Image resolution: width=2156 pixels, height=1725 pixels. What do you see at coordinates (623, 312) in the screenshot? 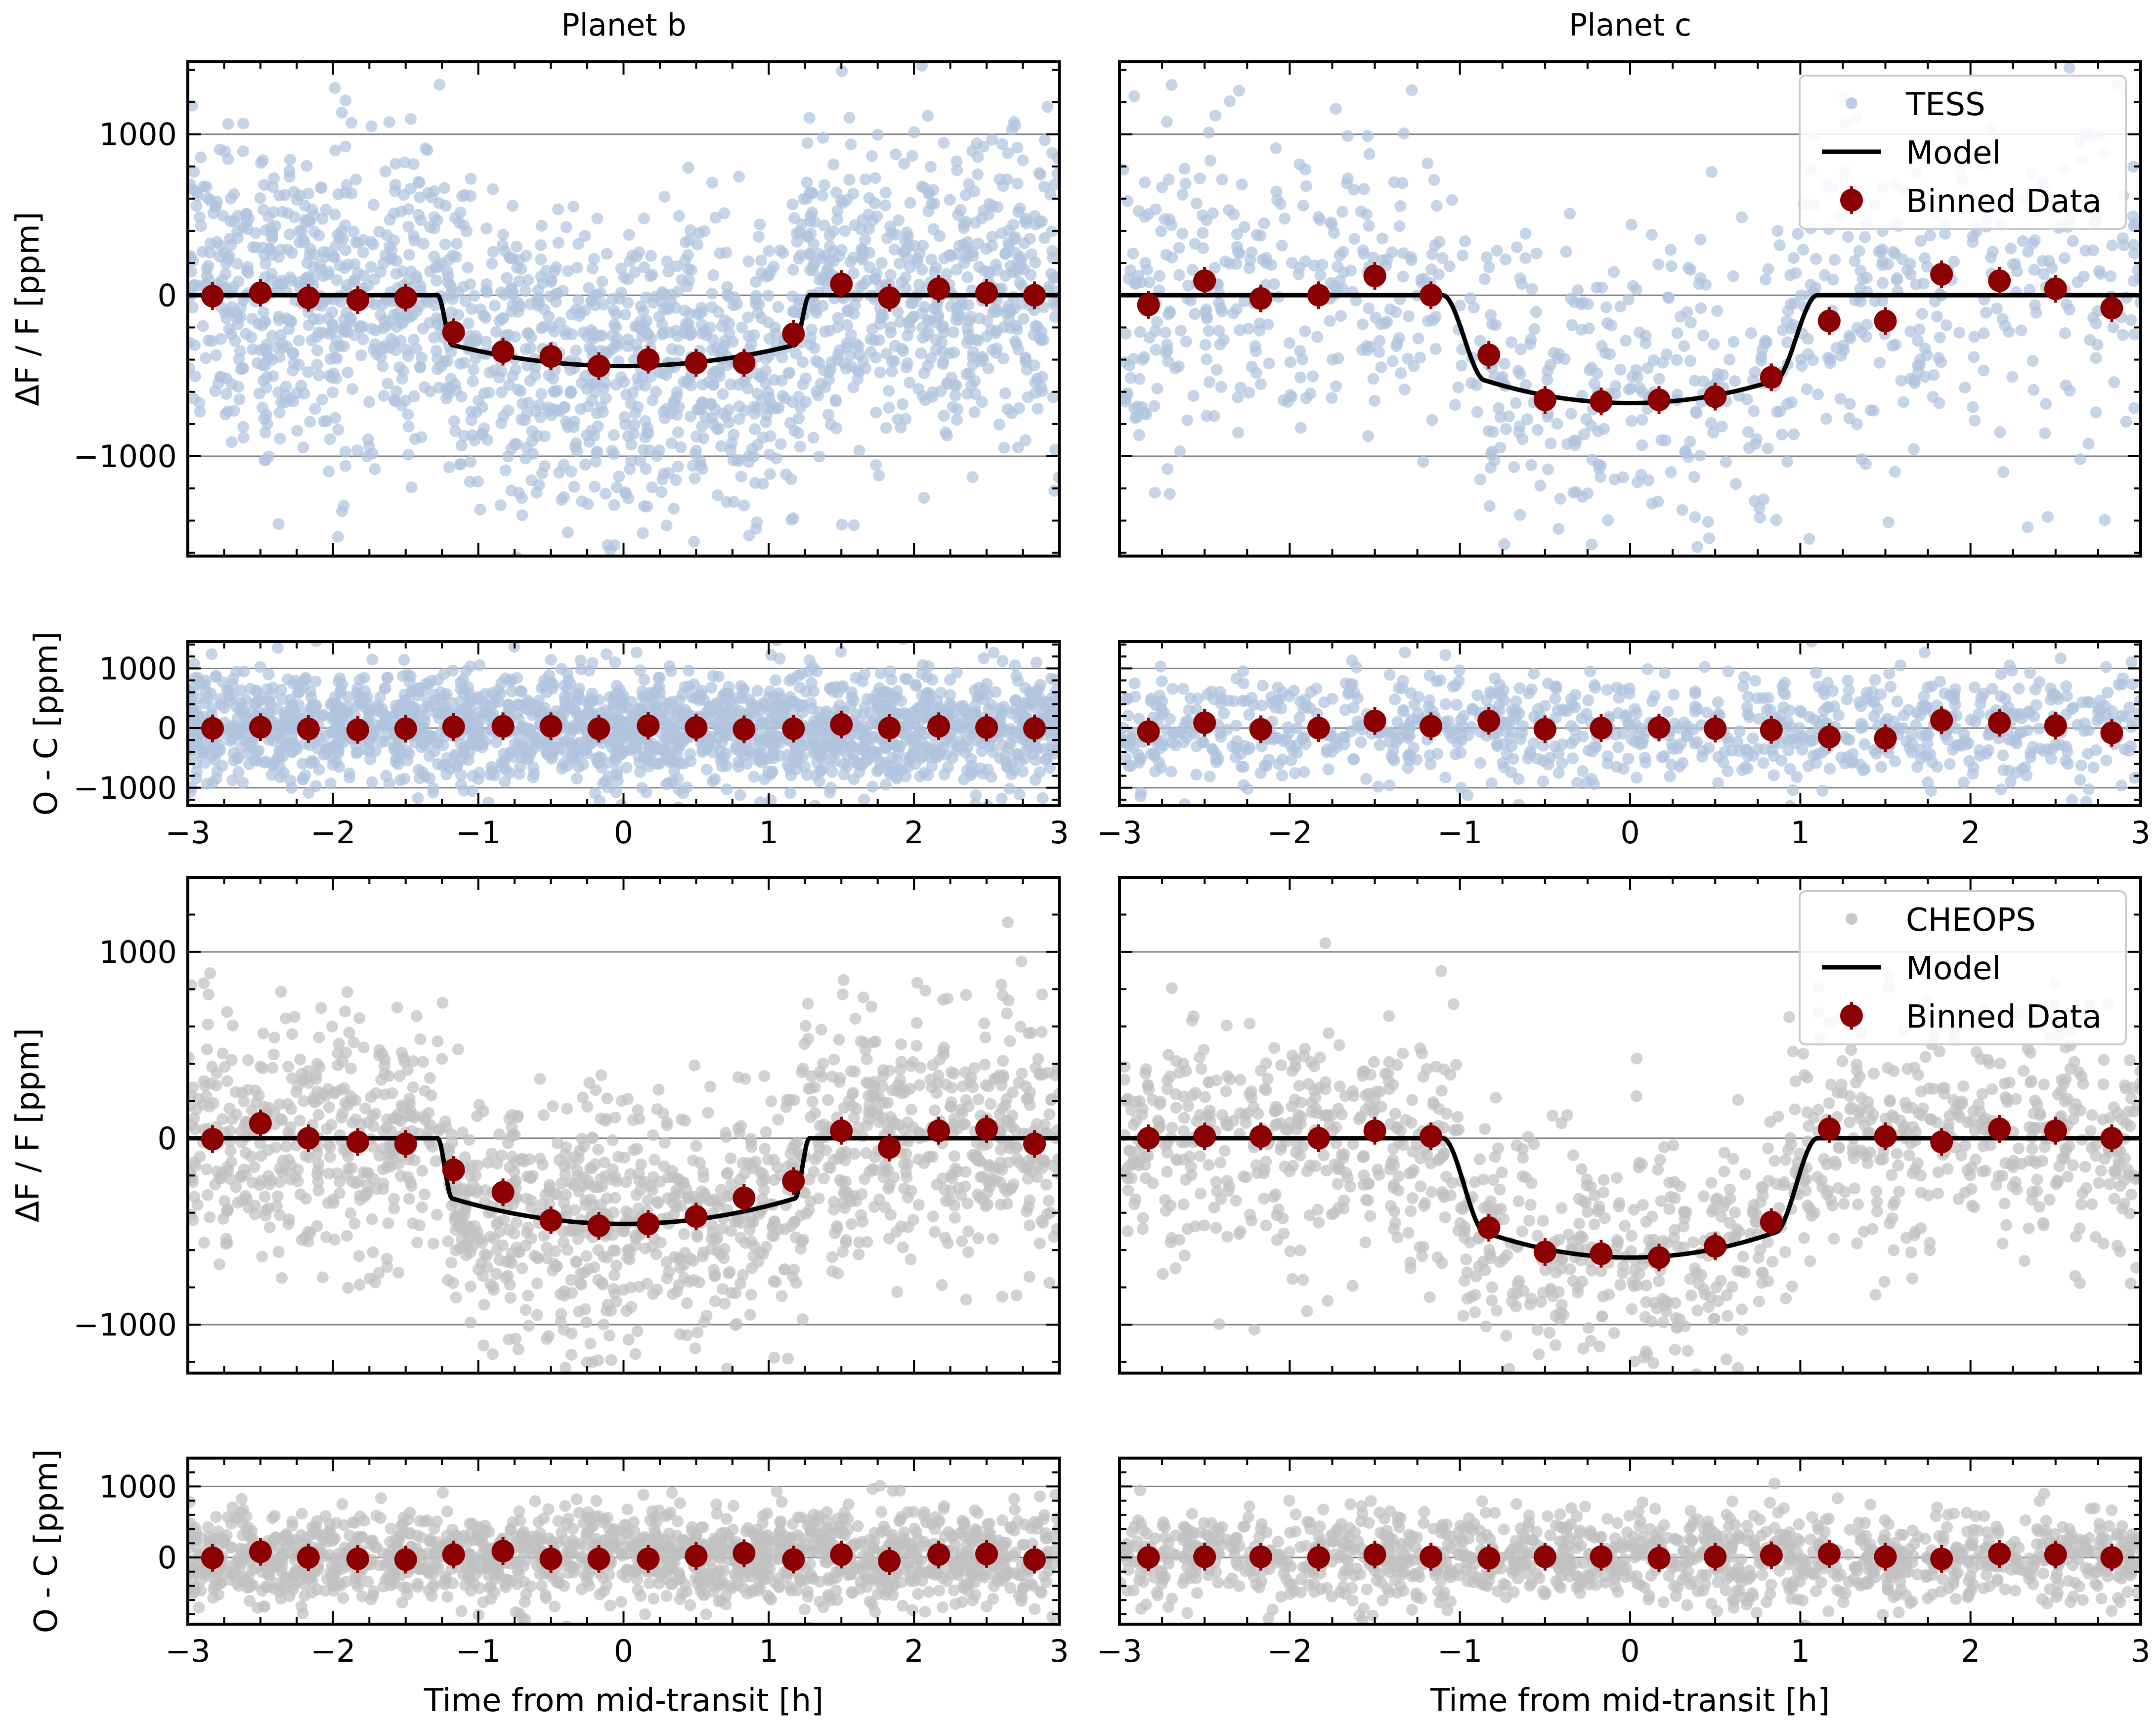
I see `y-ticks` at bounding box center [623, 312].